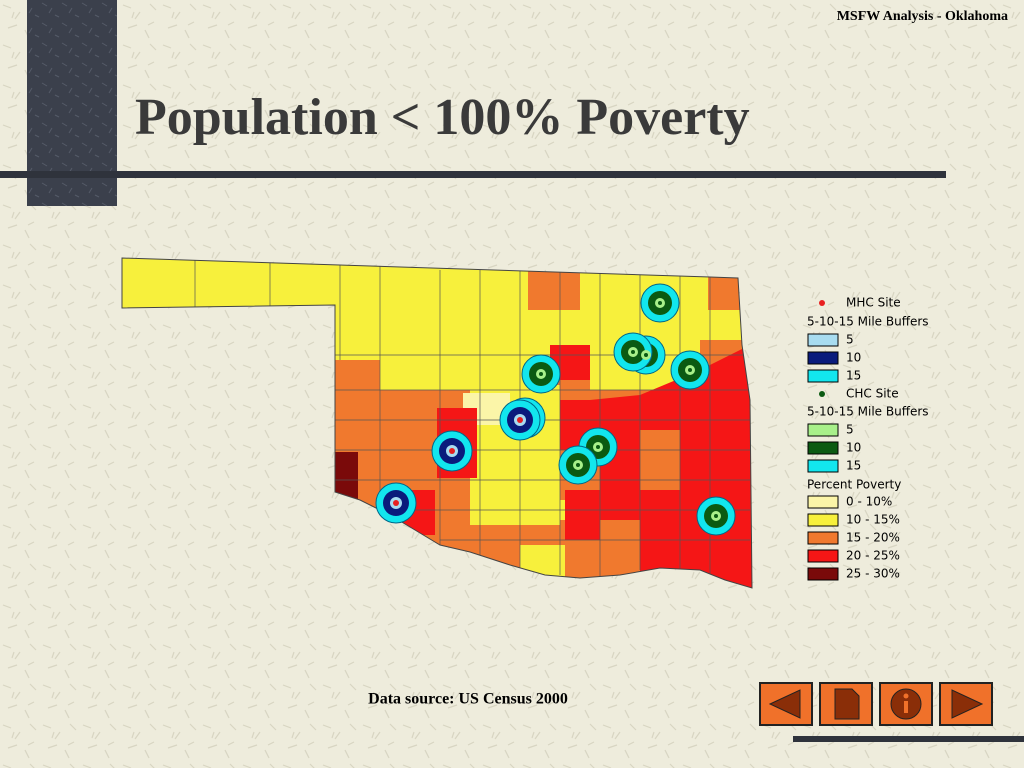 The width and height of the screenshot is (1024, 768). Describe the element at coordinates (873, 538) in the screenshot. I see `legend-label: 15 - 20%` at that location.